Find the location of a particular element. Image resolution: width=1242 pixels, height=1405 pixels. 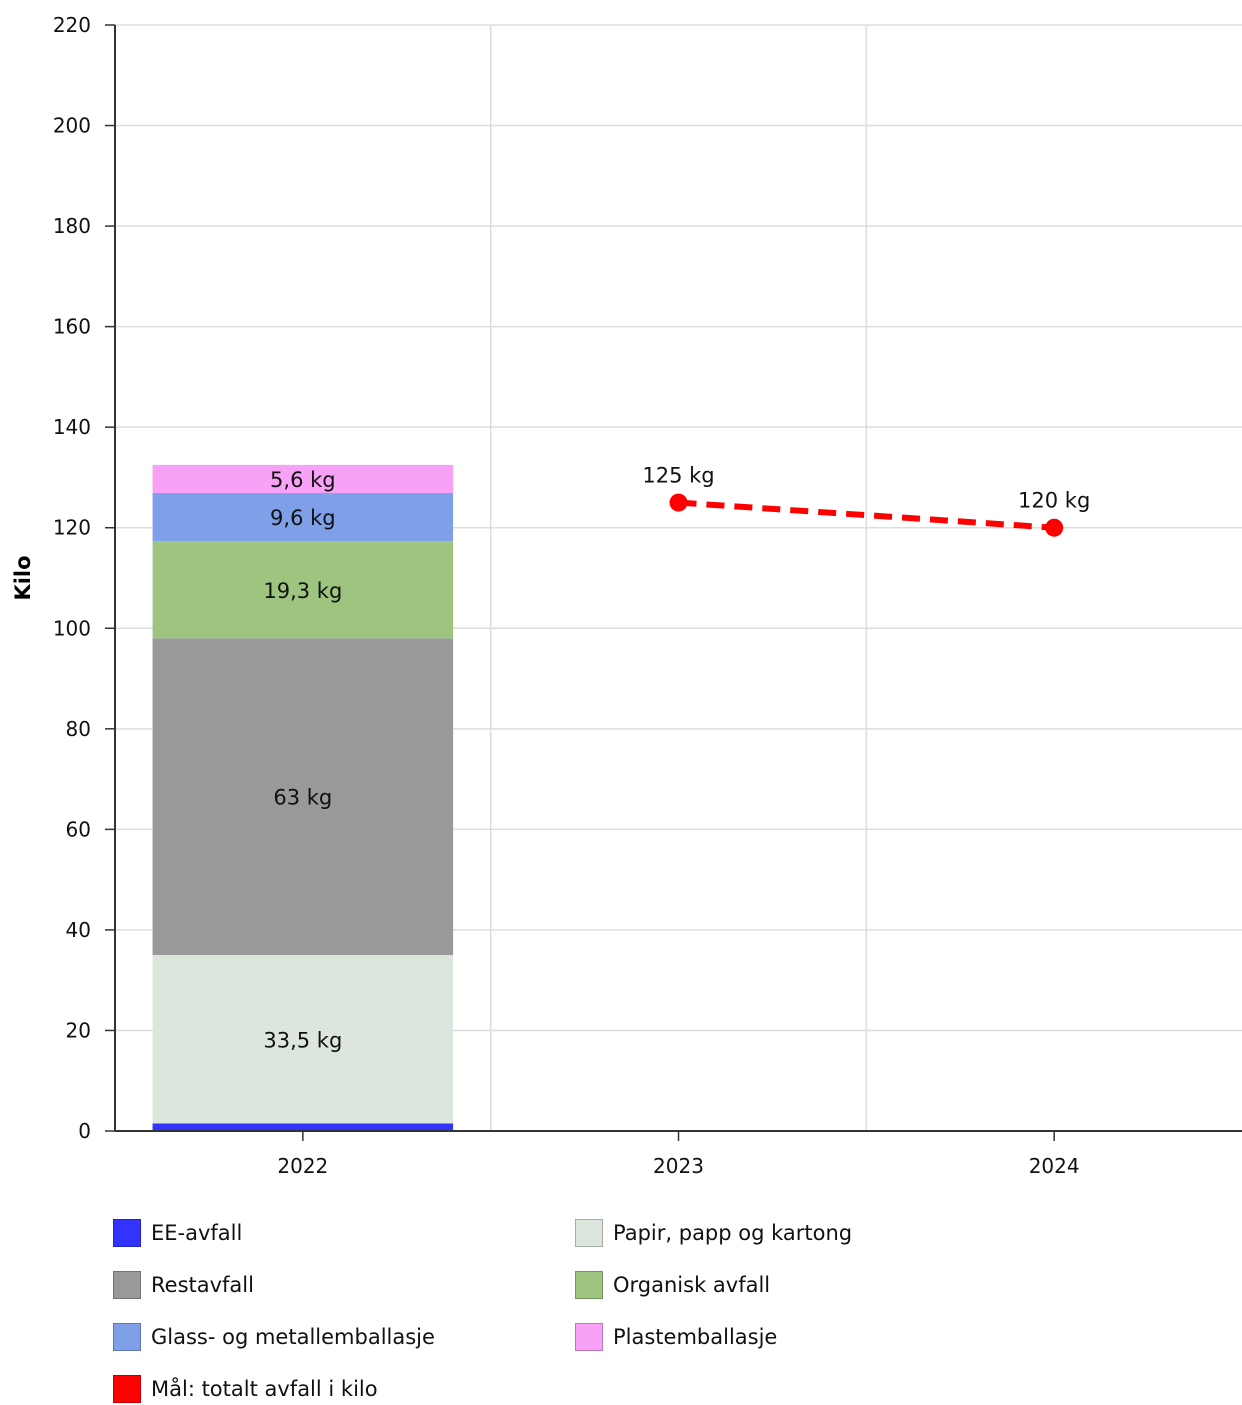

legend-item: Organisk avfall is located at coordinates (672, 1285).